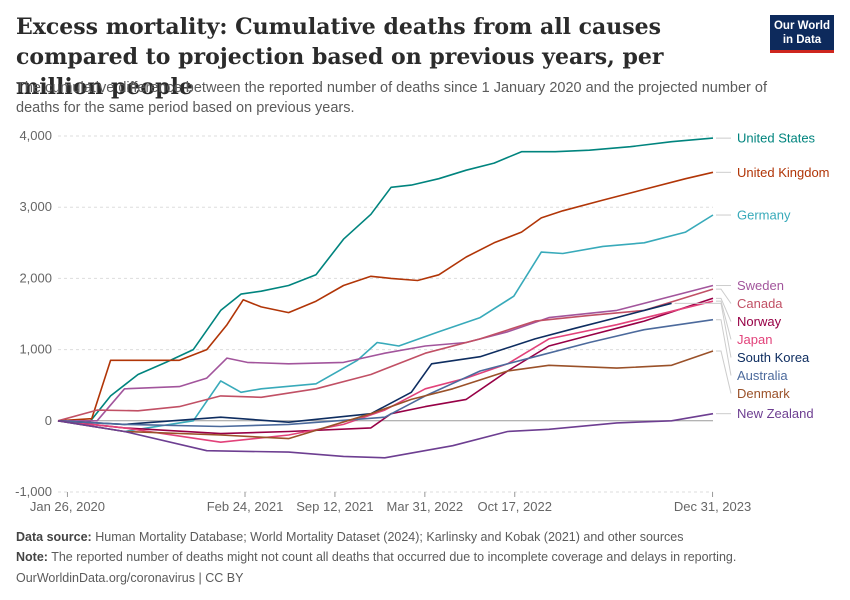 The width and height of the screenshot is (850, 600). Describe the element at coordinates (130, 578) in the screenshot. I see `credit-line: OurWorldinData.org/coronavirus | CC BY` at that location.